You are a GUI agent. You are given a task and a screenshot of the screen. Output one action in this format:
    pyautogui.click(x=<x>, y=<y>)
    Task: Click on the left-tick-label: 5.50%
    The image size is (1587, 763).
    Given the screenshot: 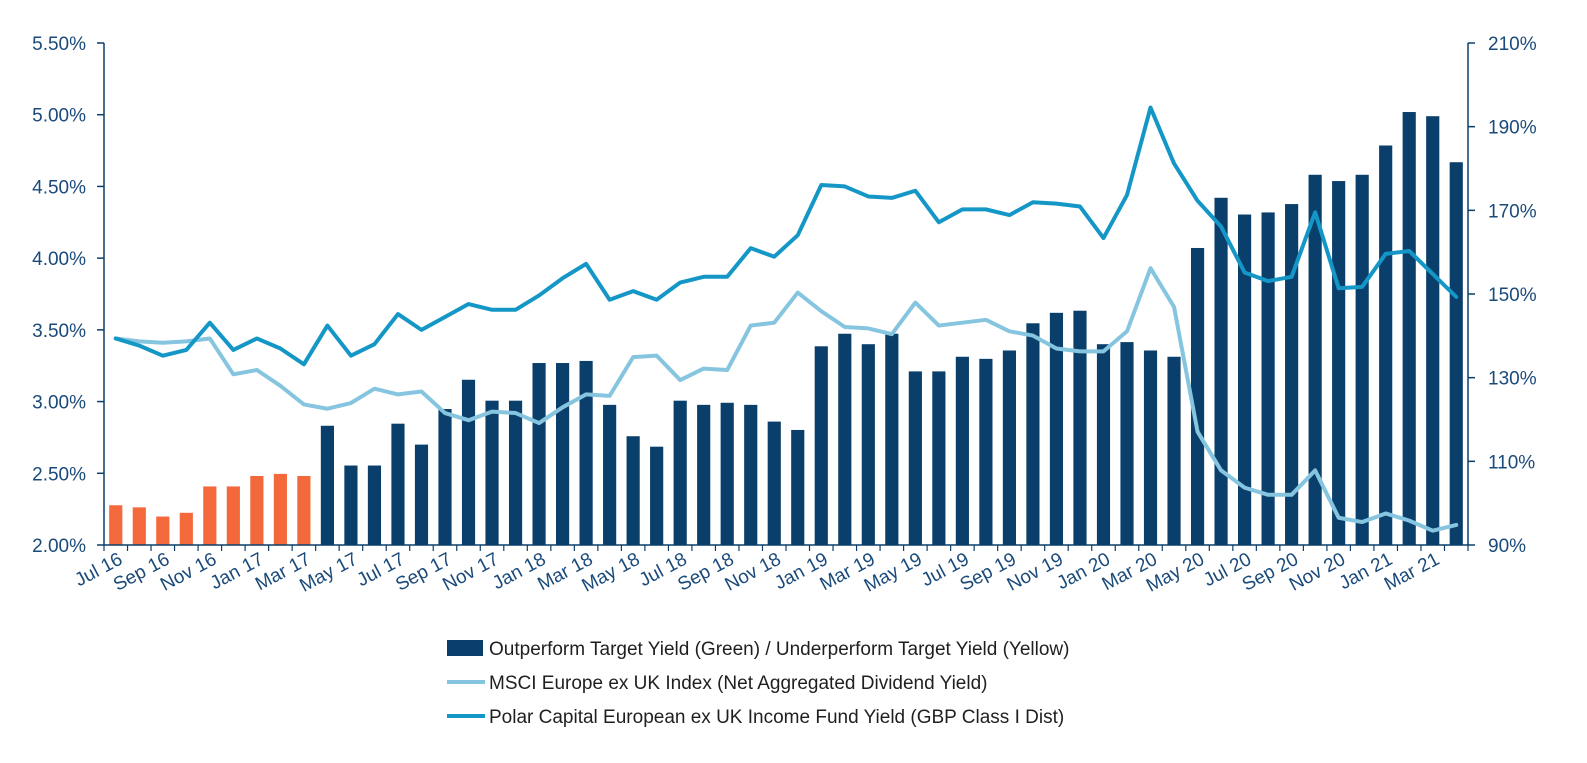 What is the action you would take?
    pyautogui.click(x=59, y=44)
    